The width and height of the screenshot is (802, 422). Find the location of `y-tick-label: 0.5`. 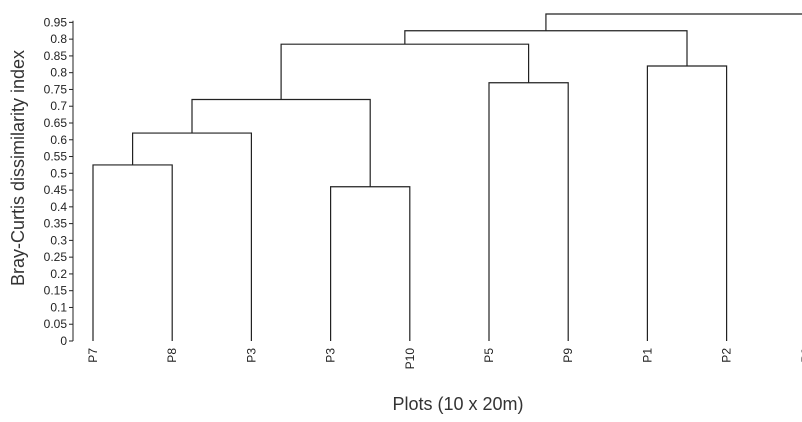

y-tick-label: 0.5 is located at coordinates (58, 173).